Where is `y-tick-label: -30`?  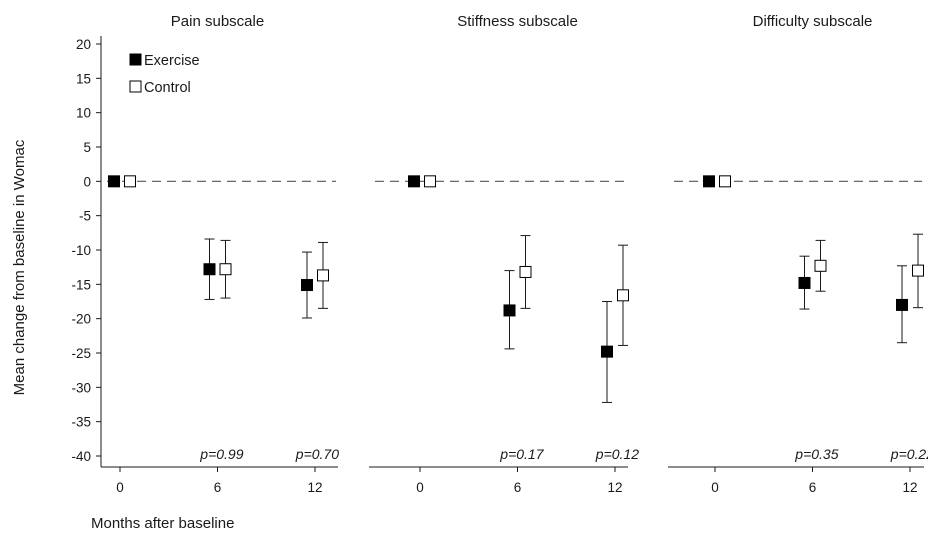 y-tick-label: -30 is located at coordinates (81, 387).